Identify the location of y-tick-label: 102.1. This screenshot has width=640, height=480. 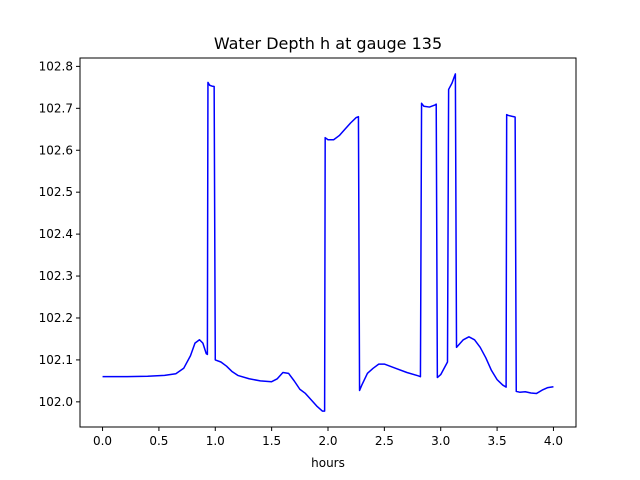
(56, 360).